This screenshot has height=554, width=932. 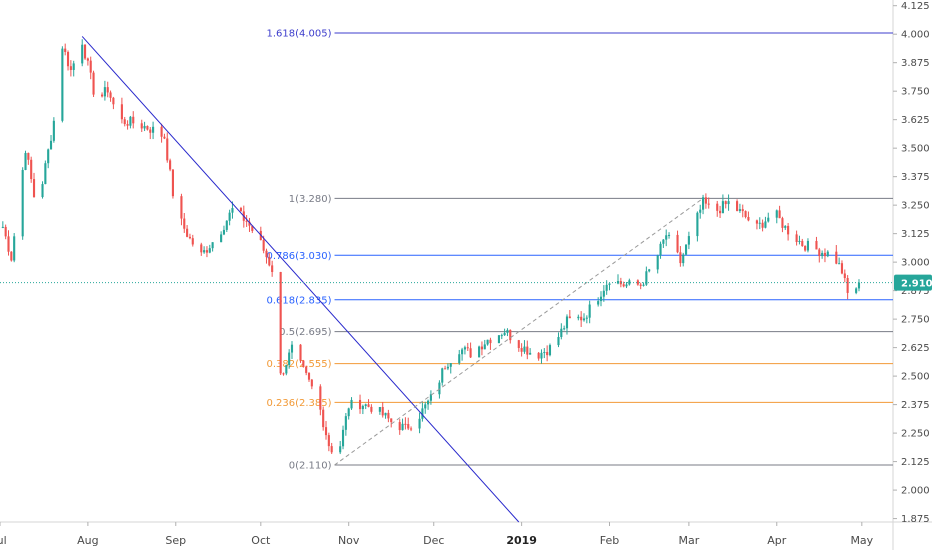 I want to click on x-tick-label: Sep, so click(x=175, y=540).